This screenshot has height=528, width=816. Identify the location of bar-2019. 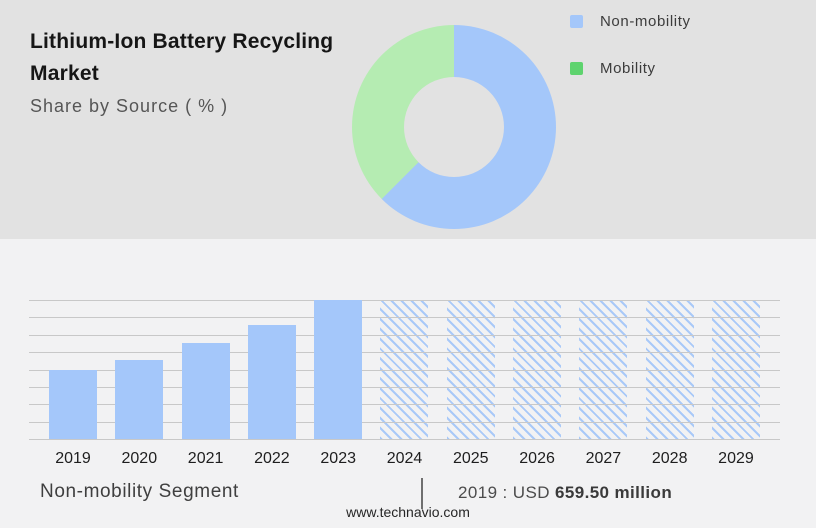
(73, 404).